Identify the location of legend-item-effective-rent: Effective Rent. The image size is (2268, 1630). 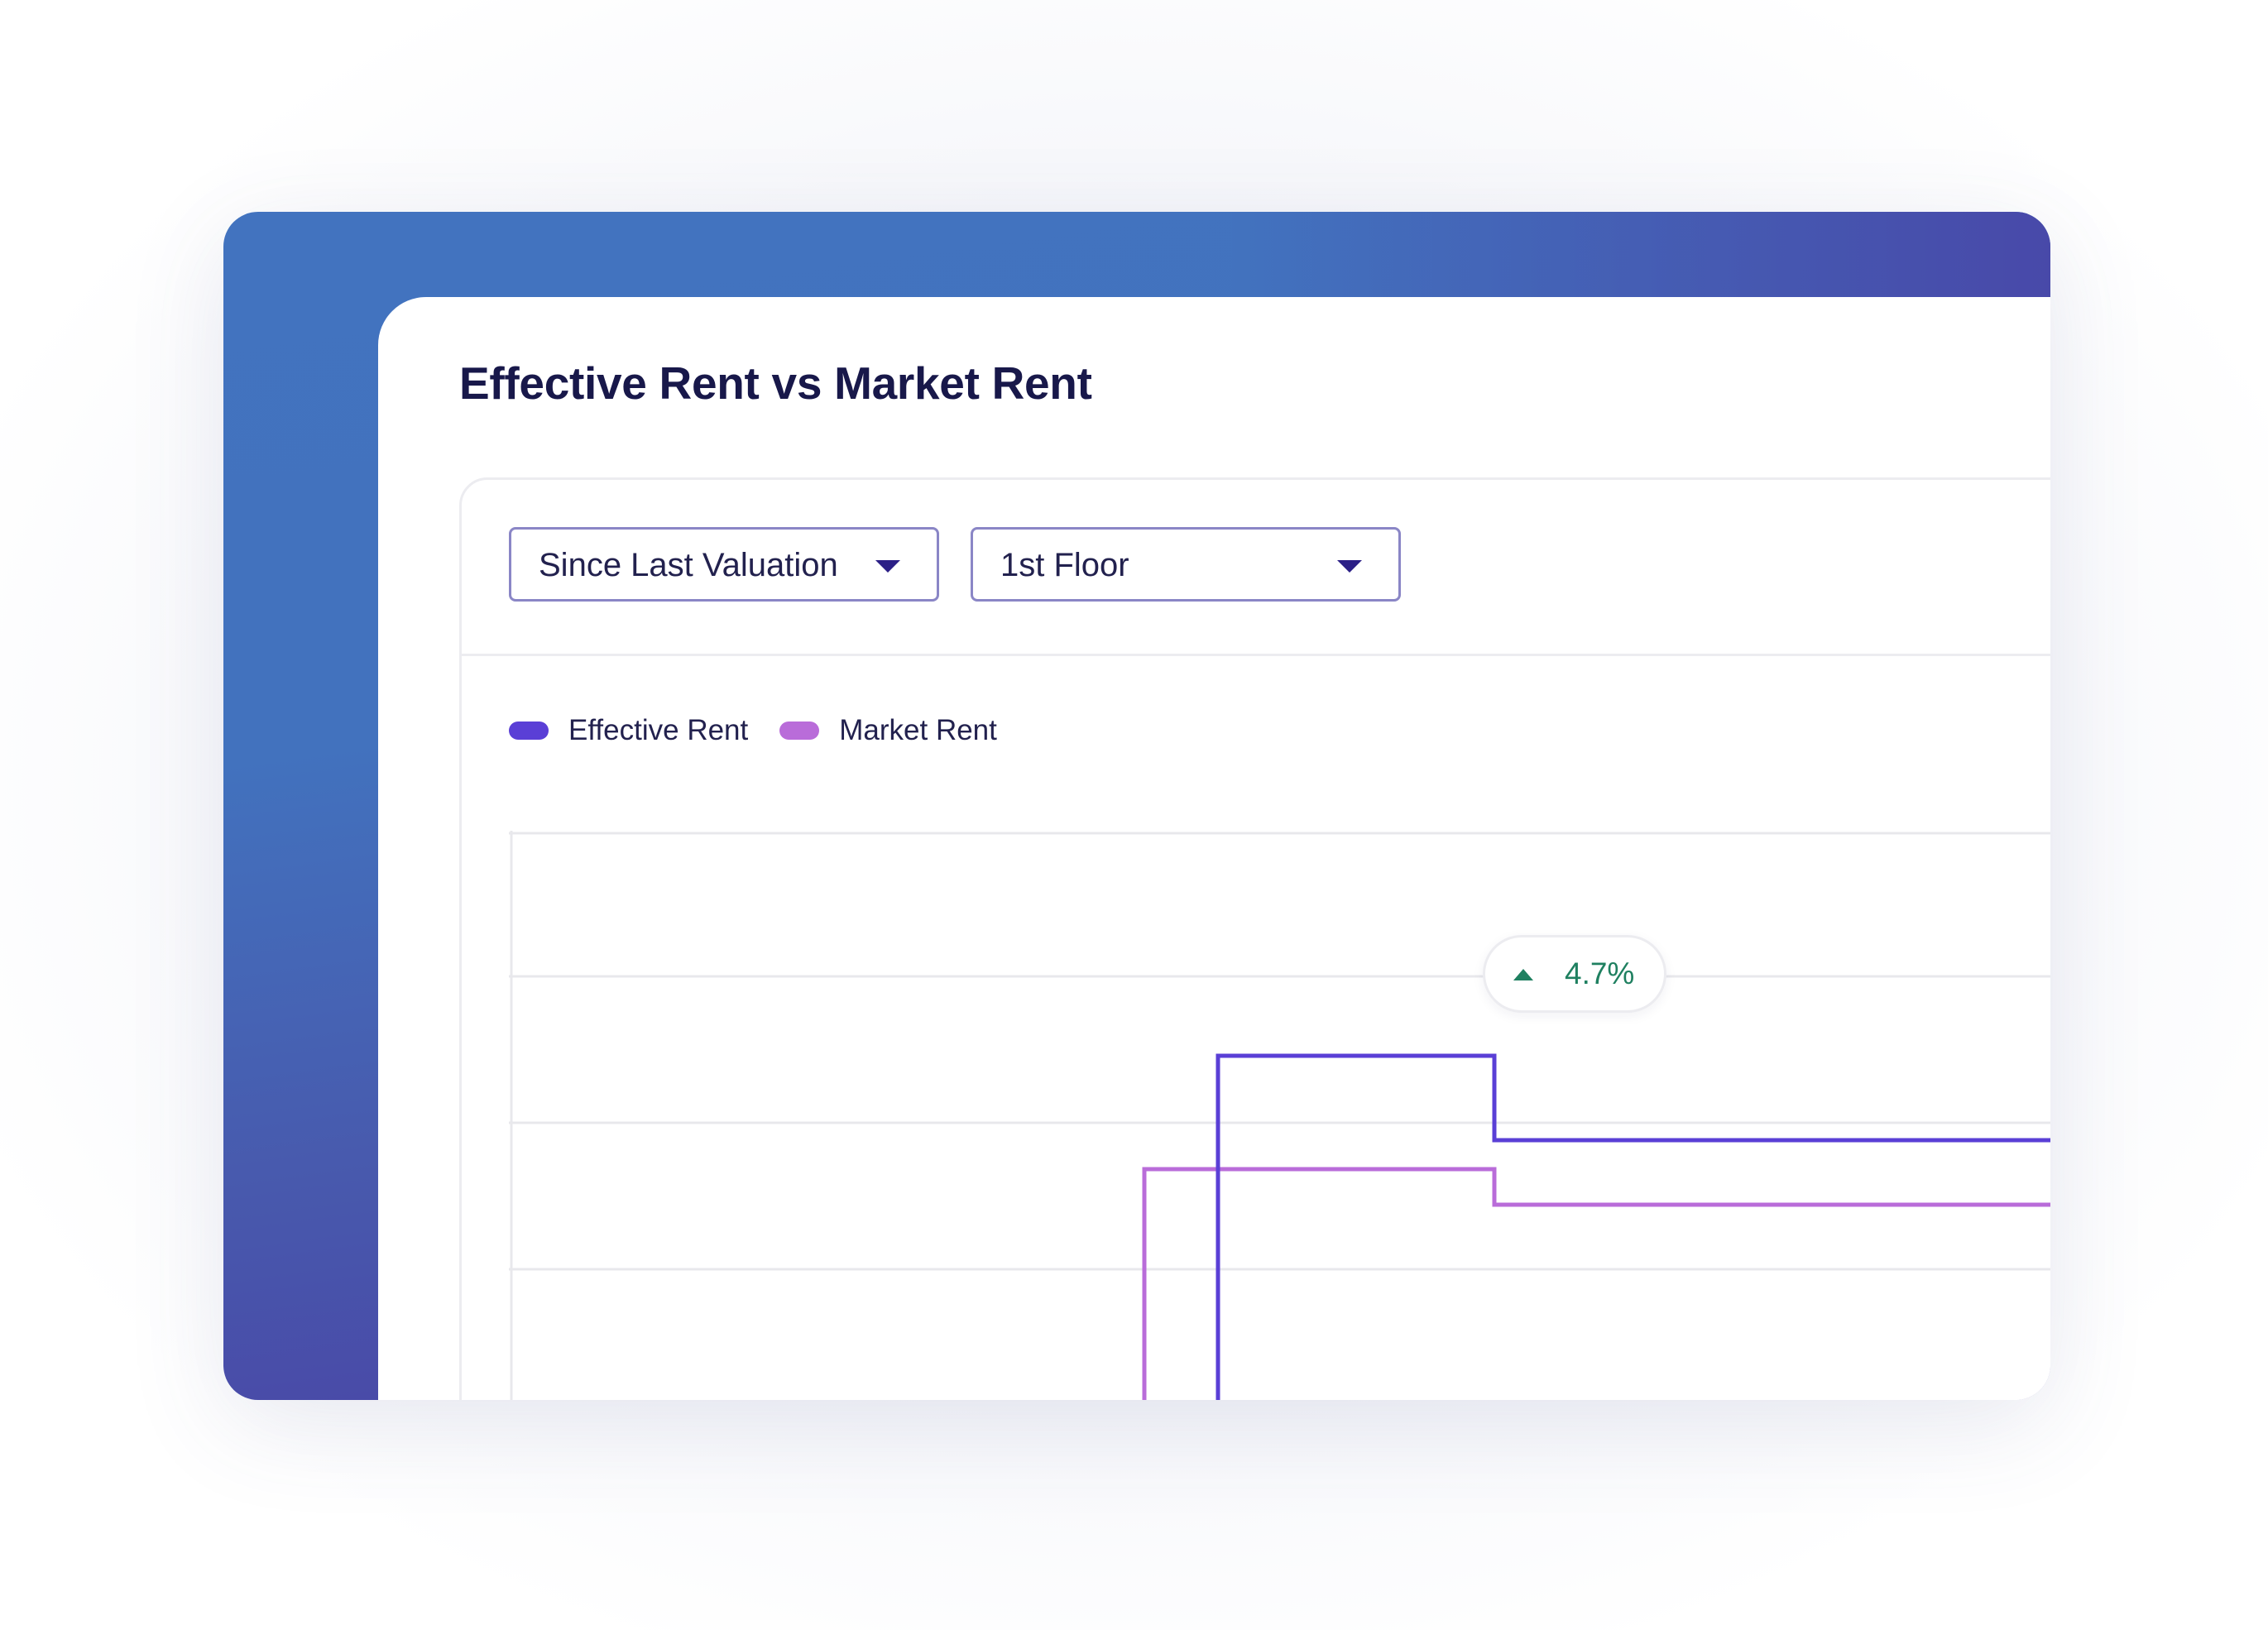
(628, 730).